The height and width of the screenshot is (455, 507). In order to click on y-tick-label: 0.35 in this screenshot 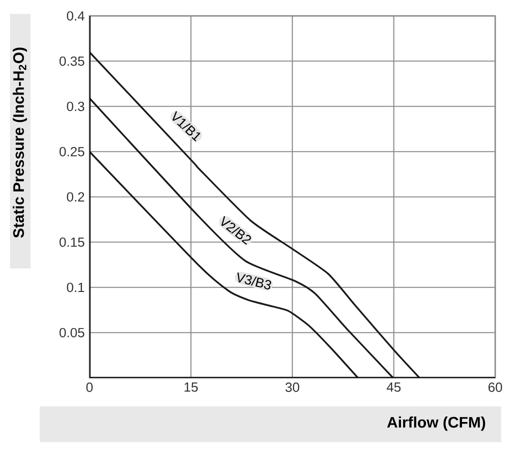, I will do `click(72, 61)`.